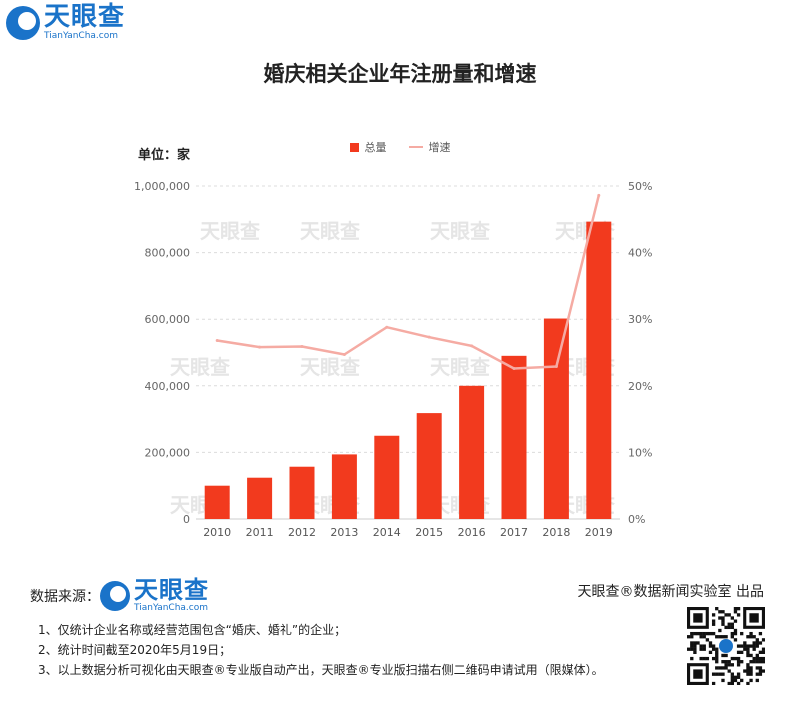 This screenshot has height=704, width=800. I want to click on y-tick-label-right: 40%, so click(640, 253).